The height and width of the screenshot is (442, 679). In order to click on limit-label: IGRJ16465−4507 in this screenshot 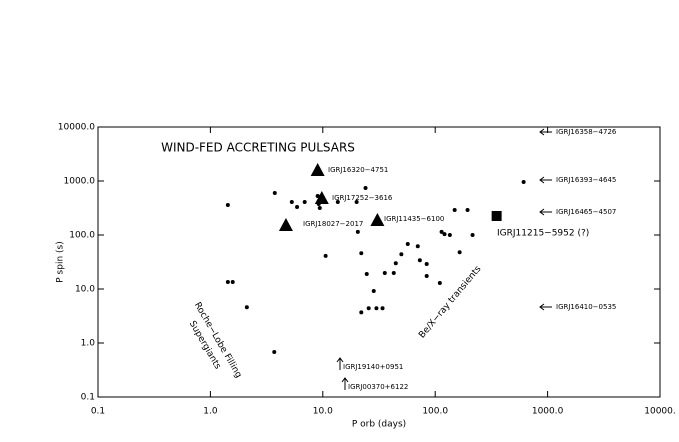, I will do `click(586, 212)`.